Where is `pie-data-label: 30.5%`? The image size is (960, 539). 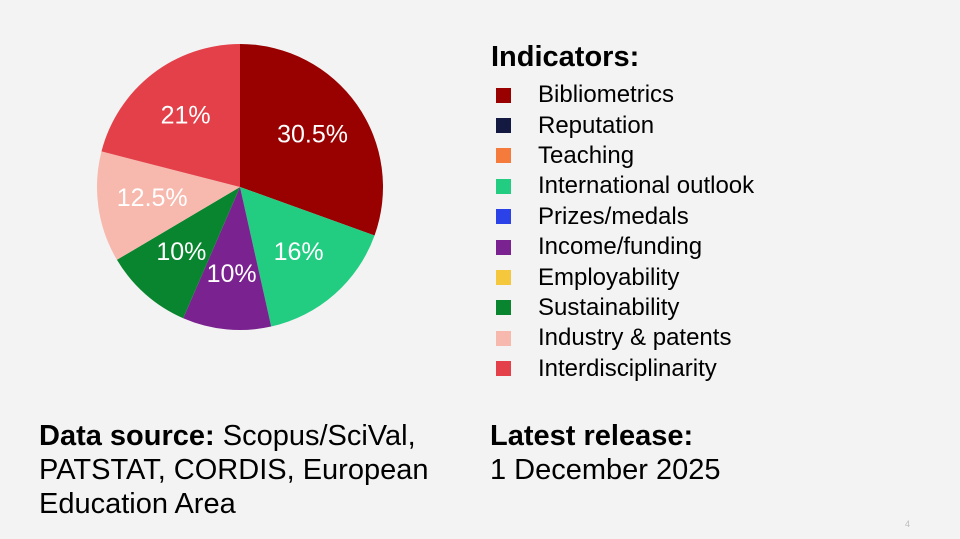
pie-data-label: 30.5% is located at coordinates (312, 135).